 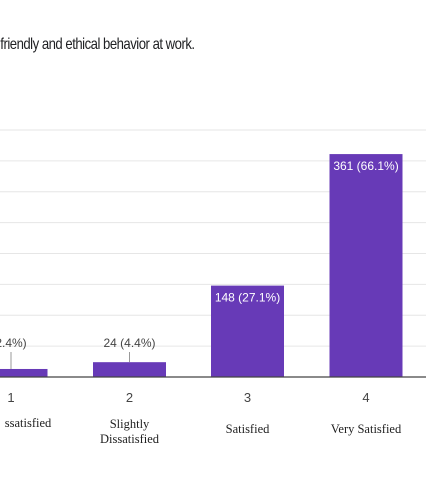 What do you see at coordinates (28, 423) in the screenshot?
I see `category-label: ssatisfied` at bounding box center [28, 423].